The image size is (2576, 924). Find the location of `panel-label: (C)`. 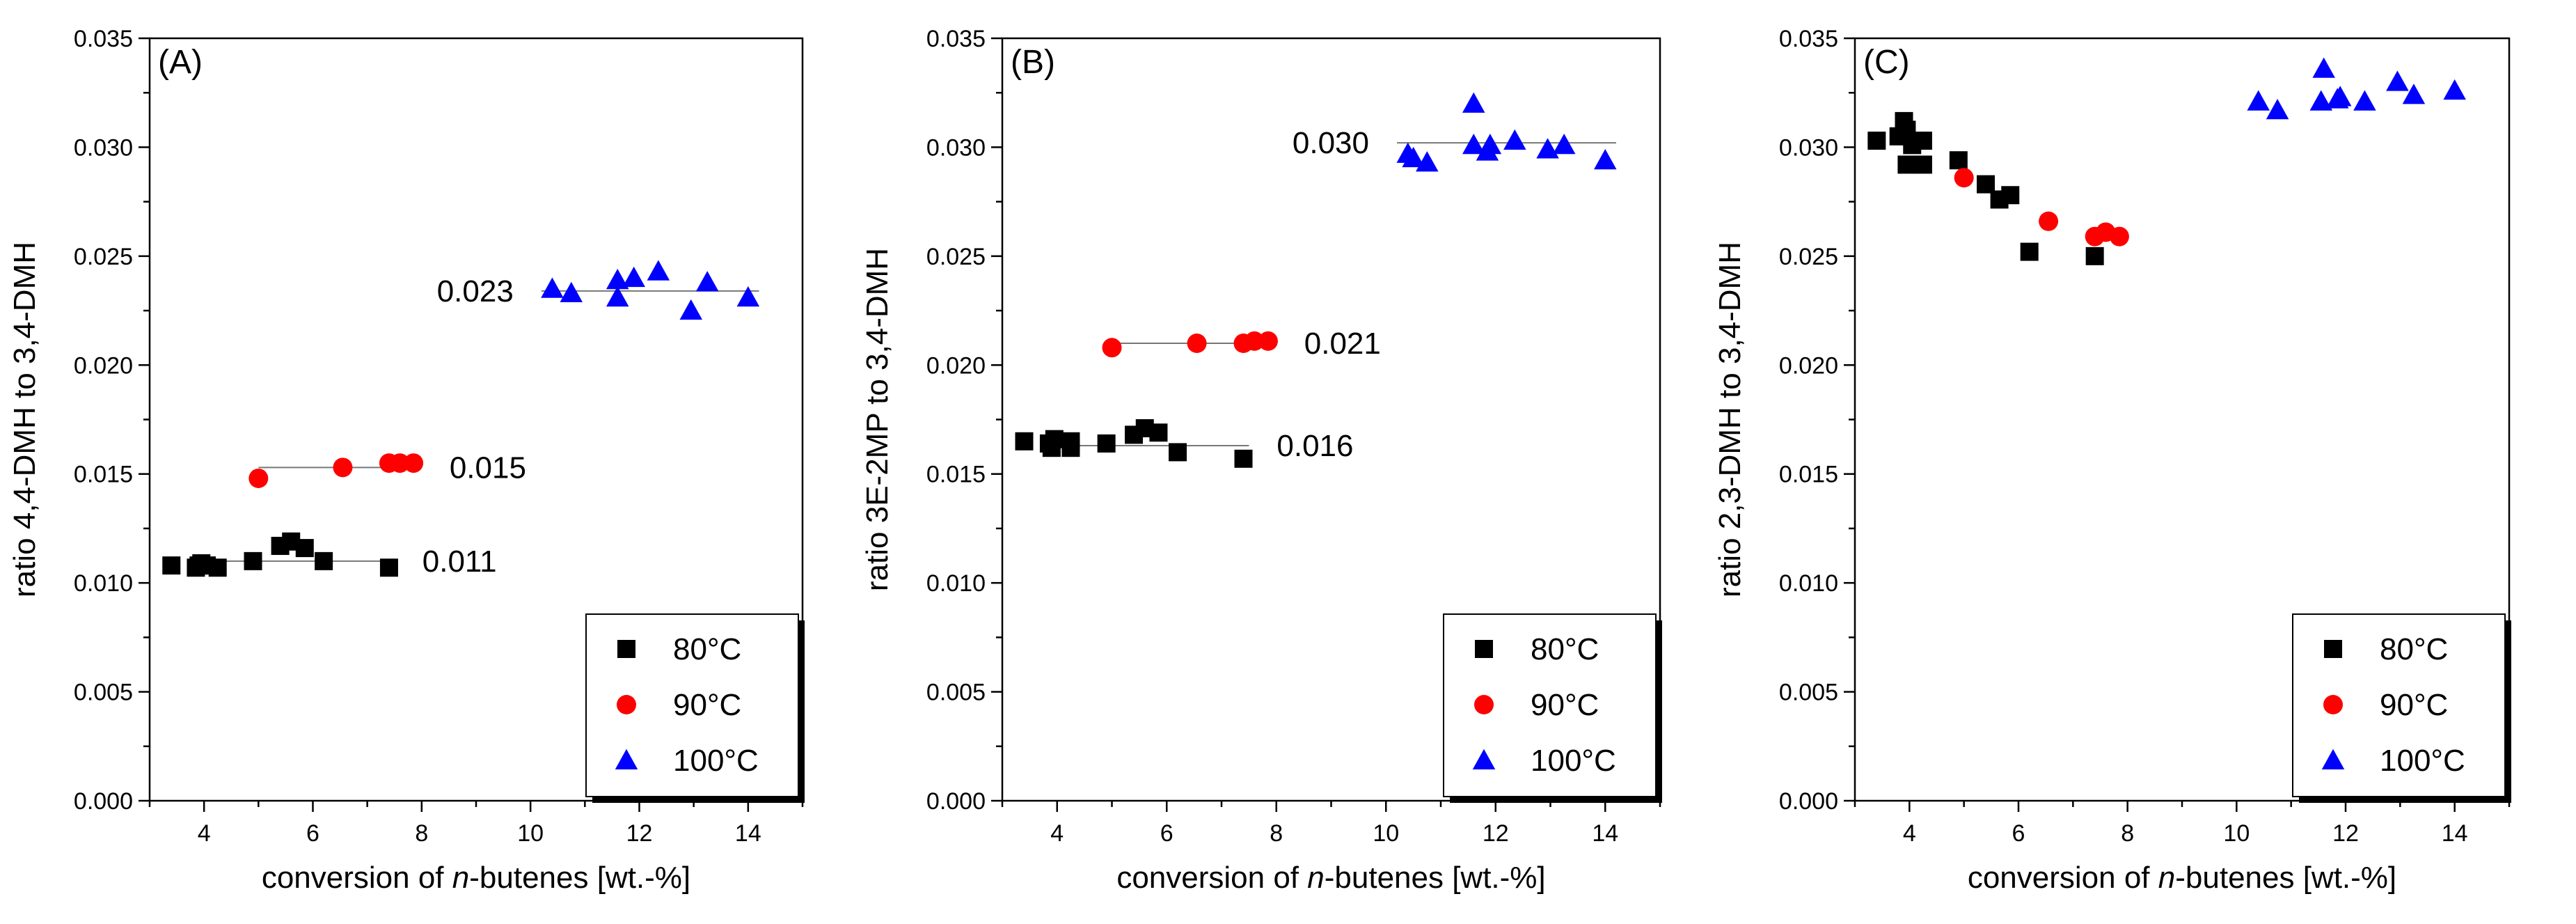

panel-label: (C) is located at coordinates (1886, 63).